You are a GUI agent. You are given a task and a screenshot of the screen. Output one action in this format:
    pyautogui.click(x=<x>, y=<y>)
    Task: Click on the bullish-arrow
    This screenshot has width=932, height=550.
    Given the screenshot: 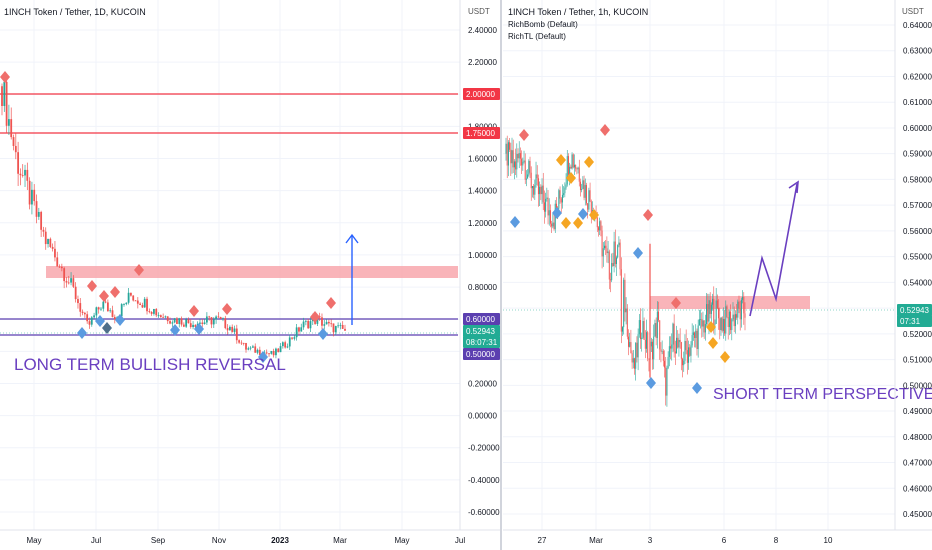 What is the action you would take?
    pyautogui.click(x=352, y=279)
    